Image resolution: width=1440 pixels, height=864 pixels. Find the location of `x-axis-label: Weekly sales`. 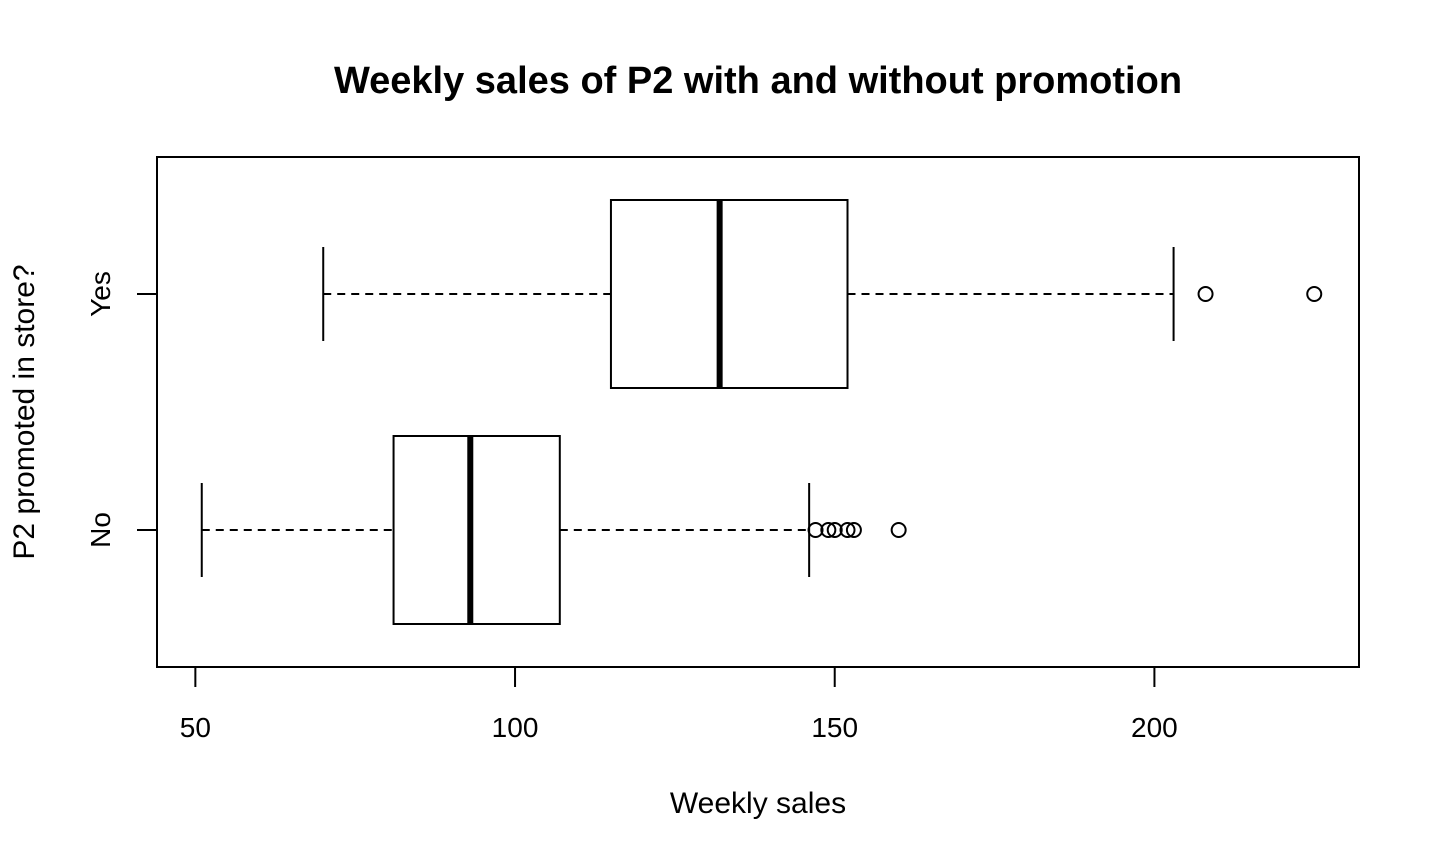

x-axis-label: Weekly sales is located at coordinates (758, 803).